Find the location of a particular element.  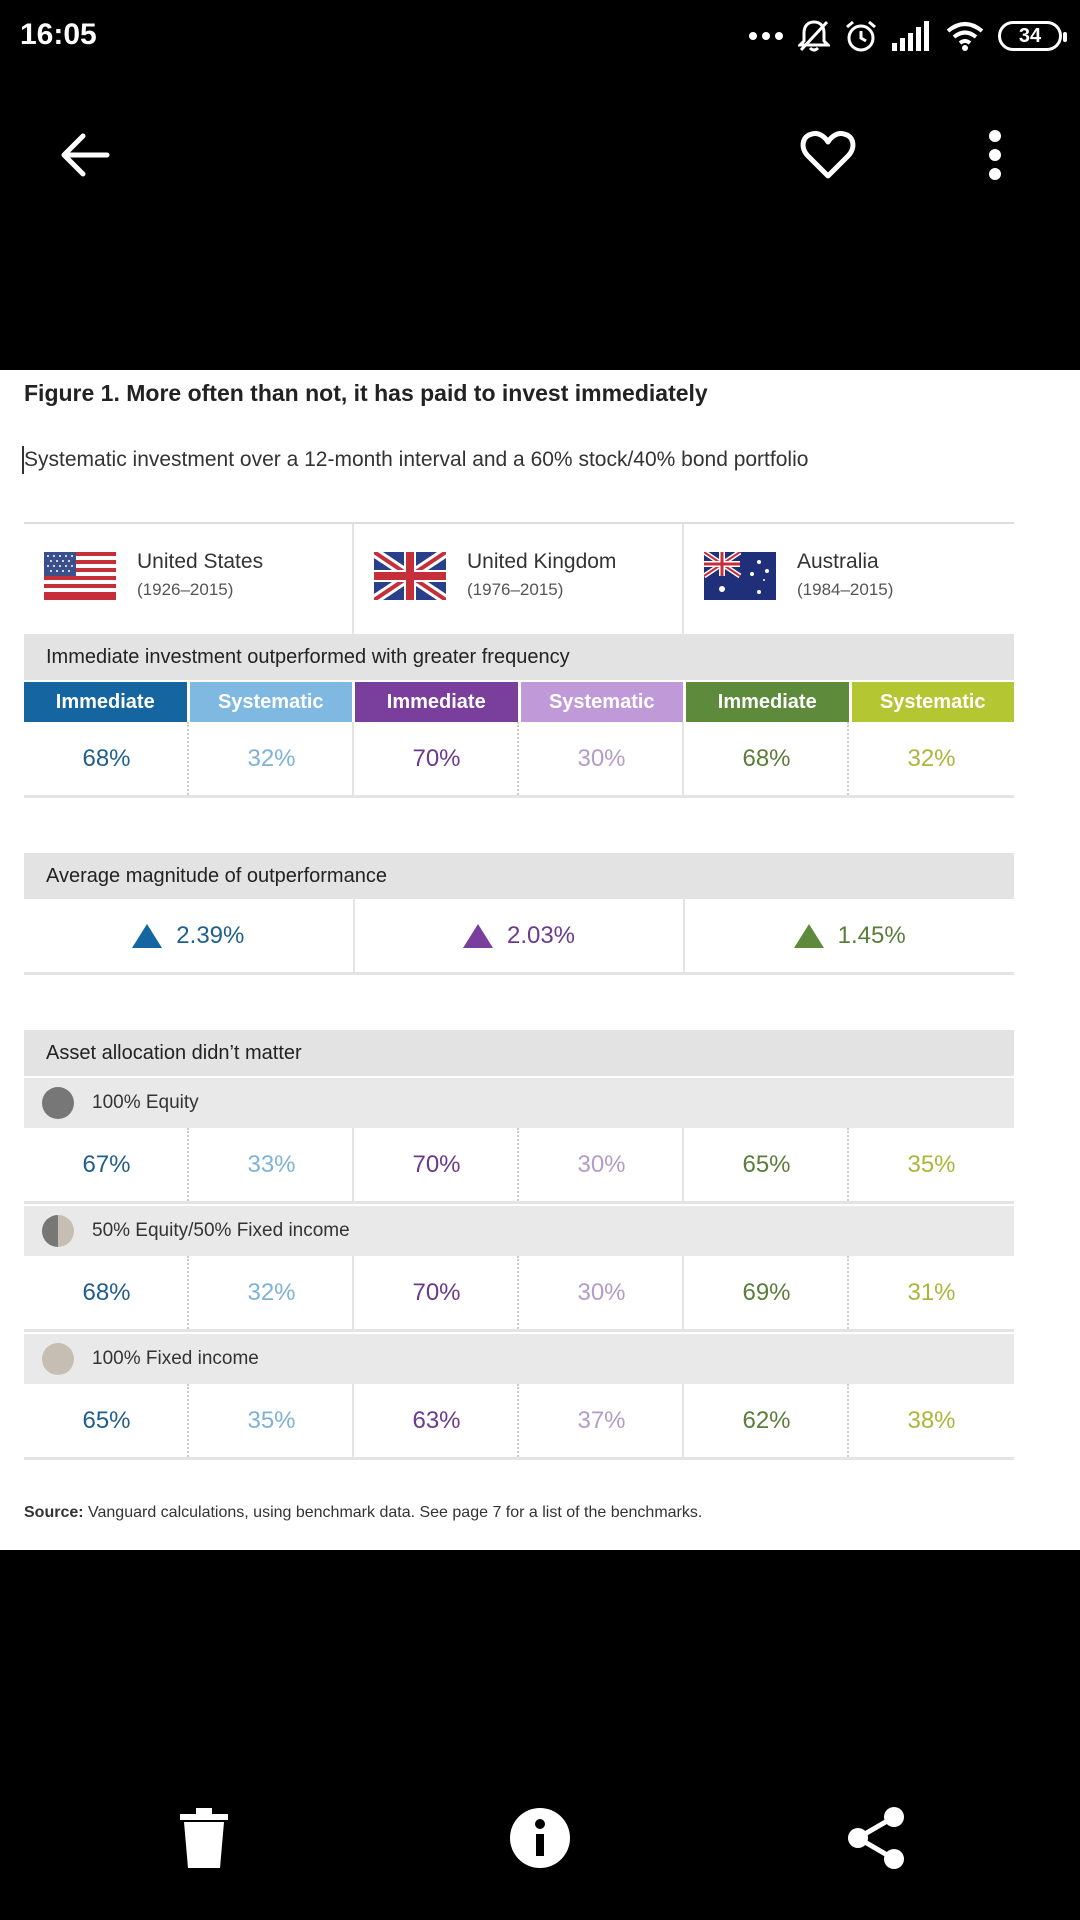

magnitude-us: 2.39% is located at coordinates (189, 935).